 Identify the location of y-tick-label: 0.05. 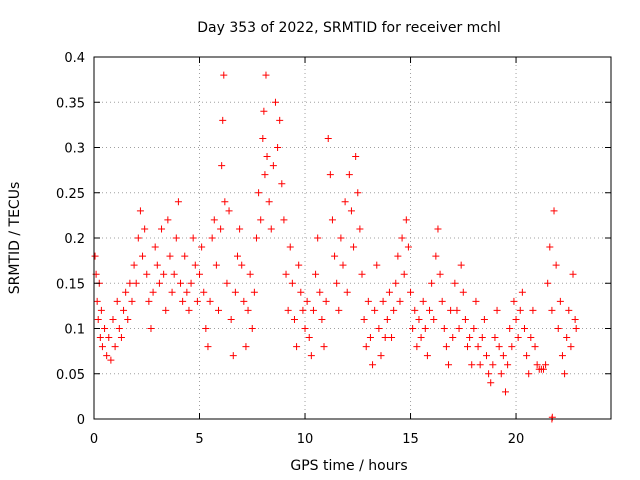
(70, 375).